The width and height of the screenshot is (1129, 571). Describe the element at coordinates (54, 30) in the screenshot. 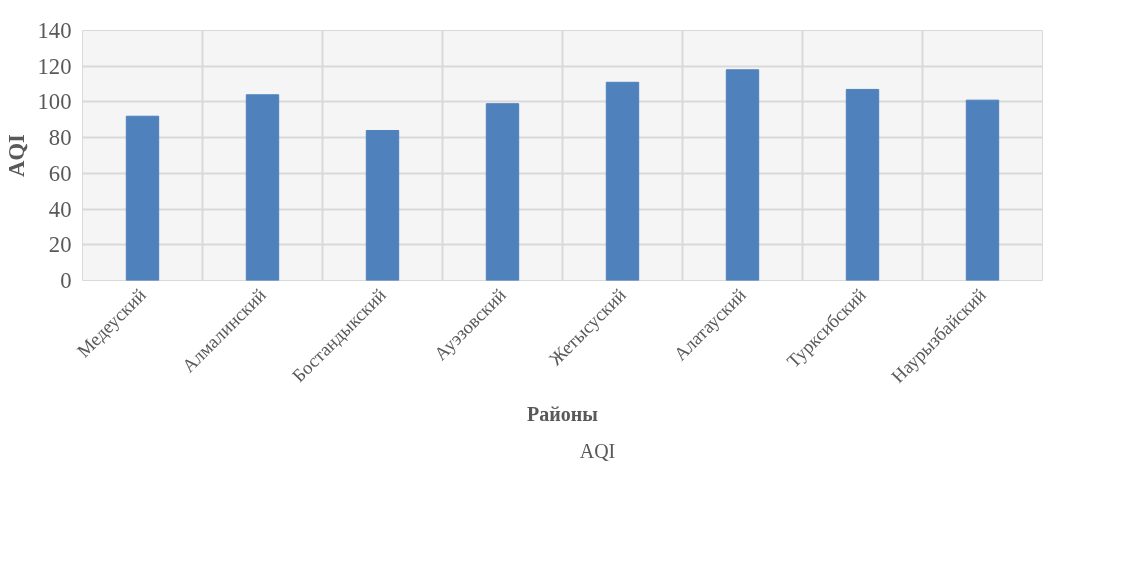

I see `y-tick-label: 140` at that location.